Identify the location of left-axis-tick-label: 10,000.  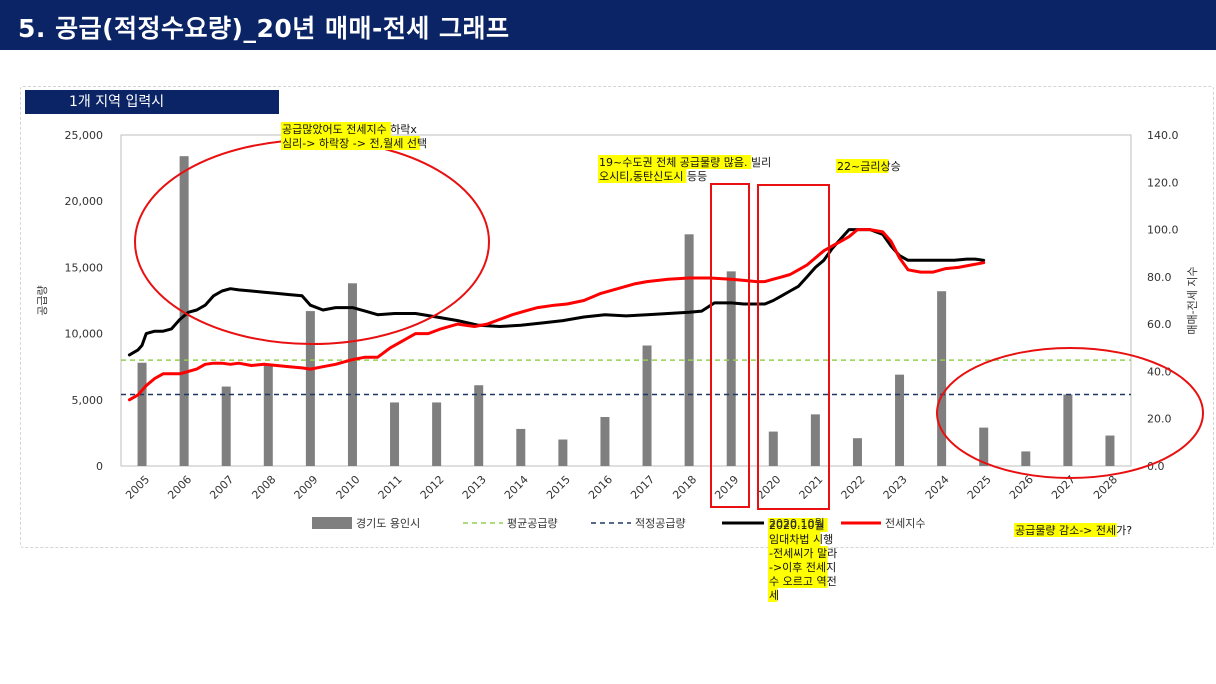
(84, 334).